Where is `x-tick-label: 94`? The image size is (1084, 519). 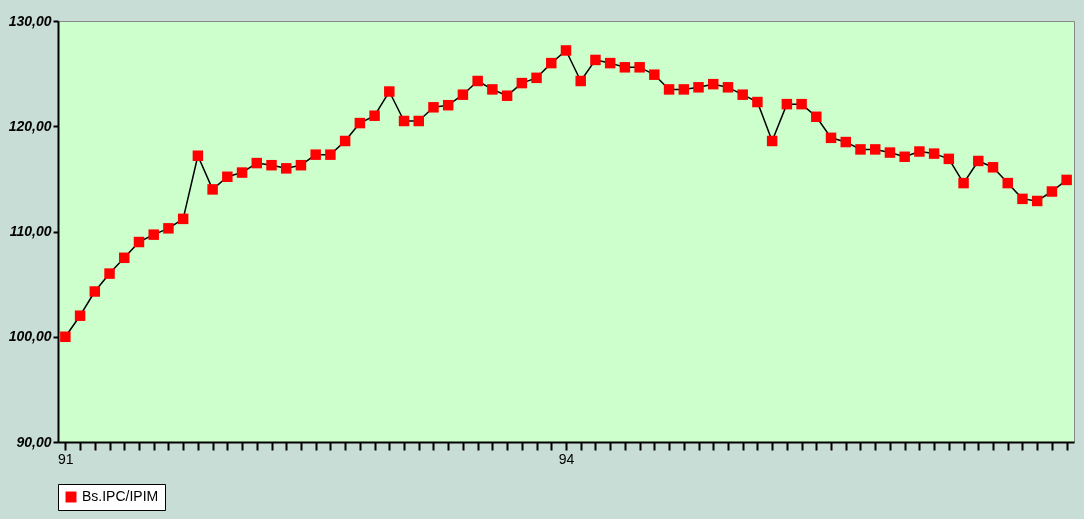 x-tick-label: 94 is located at coordinates (566, 458).